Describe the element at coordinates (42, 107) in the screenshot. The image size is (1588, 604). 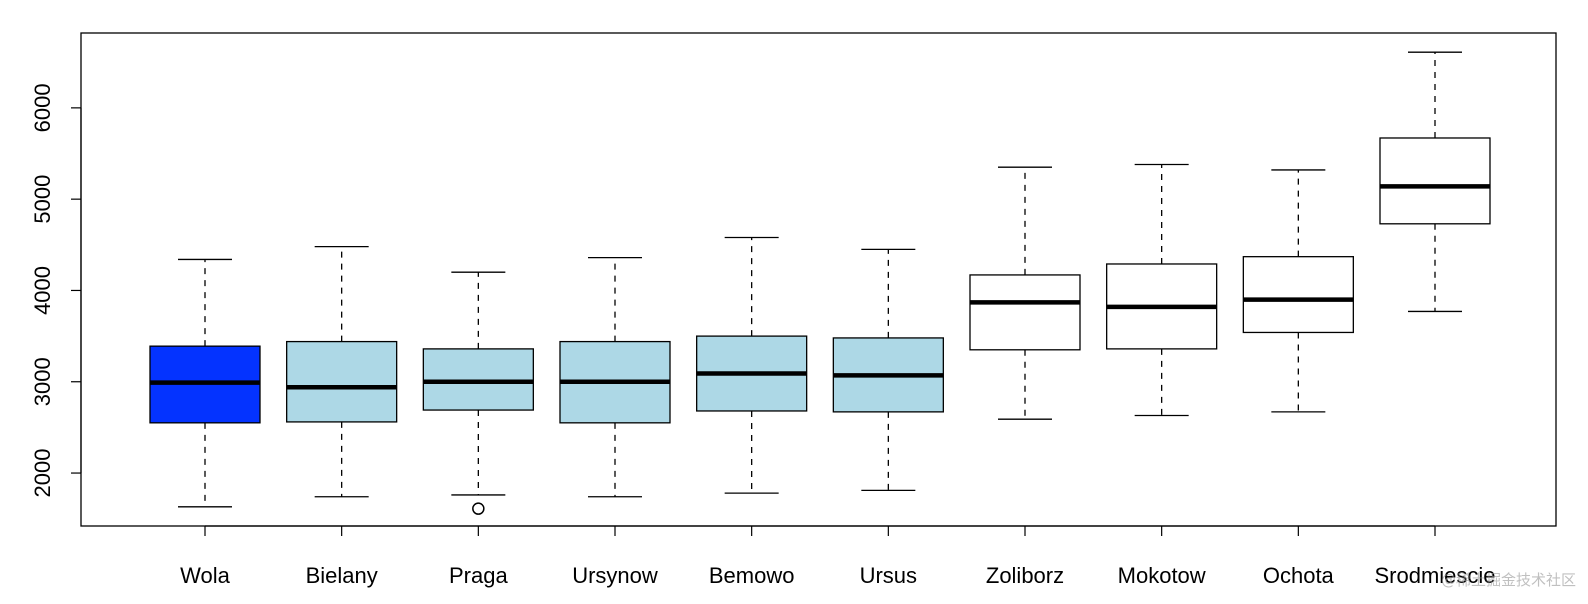
I see `y-tick-label: 6000` at that location.